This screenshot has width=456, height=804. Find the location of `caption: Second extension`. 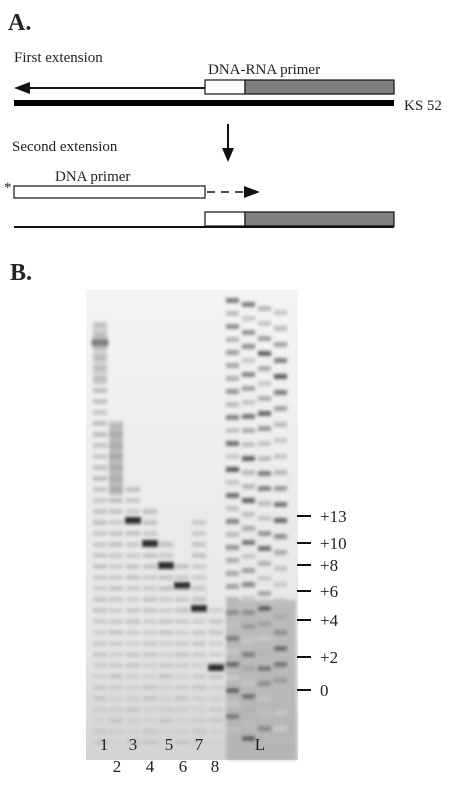

caption: Second extension is located at coordinates (65, 147).